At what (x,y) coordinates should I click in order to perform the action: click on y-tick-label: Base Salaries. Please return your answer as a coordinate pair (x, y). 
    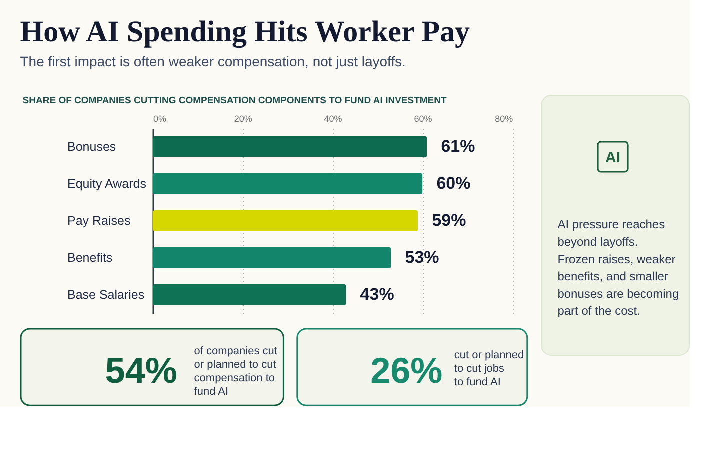
    Looking at the image, I should click on (106, 295).